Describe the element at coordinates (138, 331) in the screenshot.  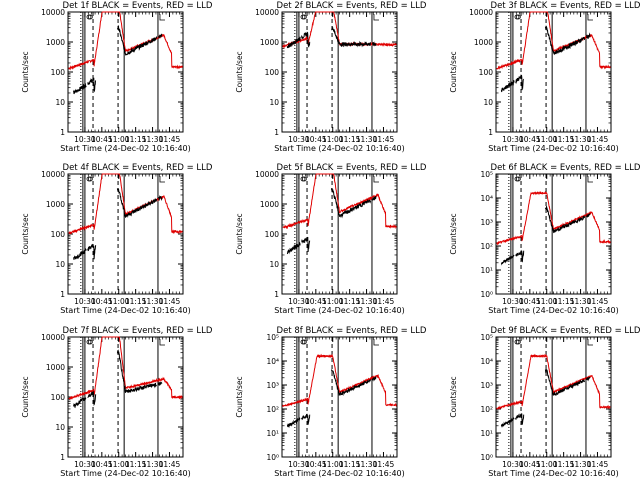
I see `chart-title: Det 7f BLACK = Events, RED = LLD` at that location.